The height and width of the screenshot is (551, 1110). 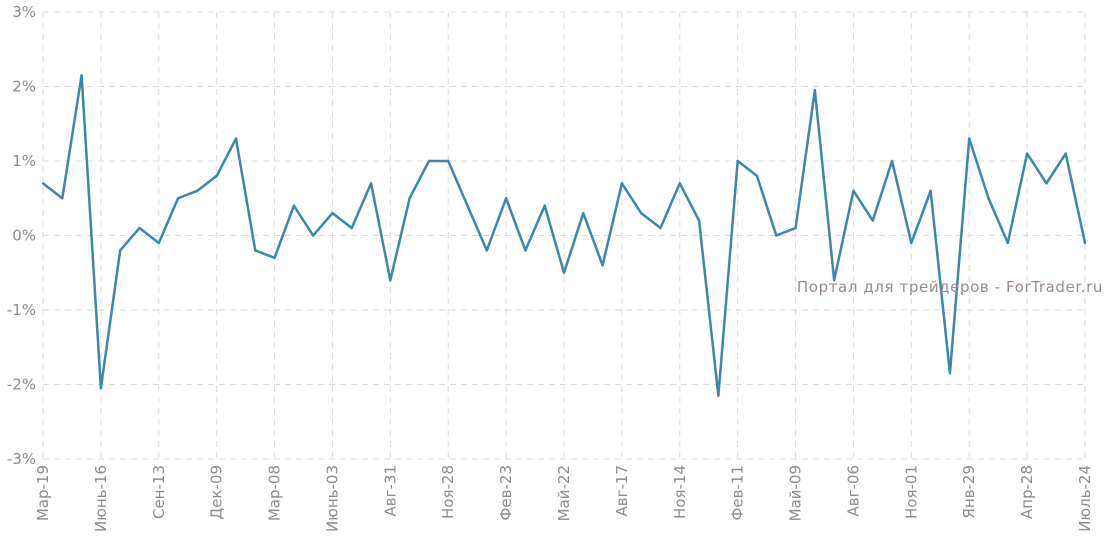 What do you see at coordinates (24, 12) in the screenshot?
I see `y-tick-label: 3%` at bounding box center [24, 12].